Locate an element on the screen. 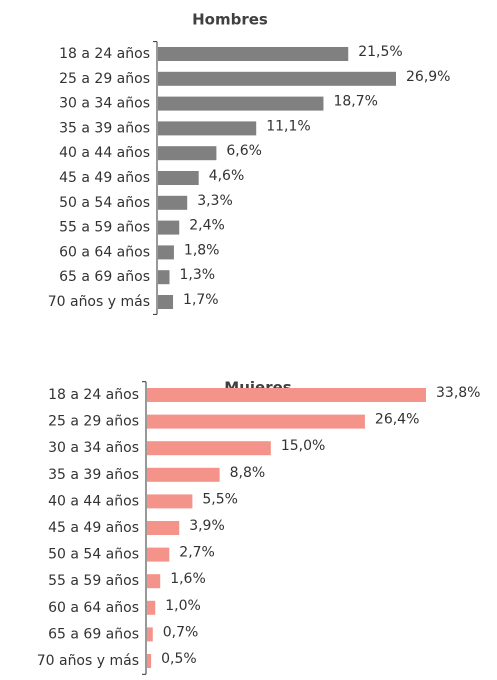 This screenshot has height=680, width=497. value-label: 1,6% is located at coordinates (188, 579).